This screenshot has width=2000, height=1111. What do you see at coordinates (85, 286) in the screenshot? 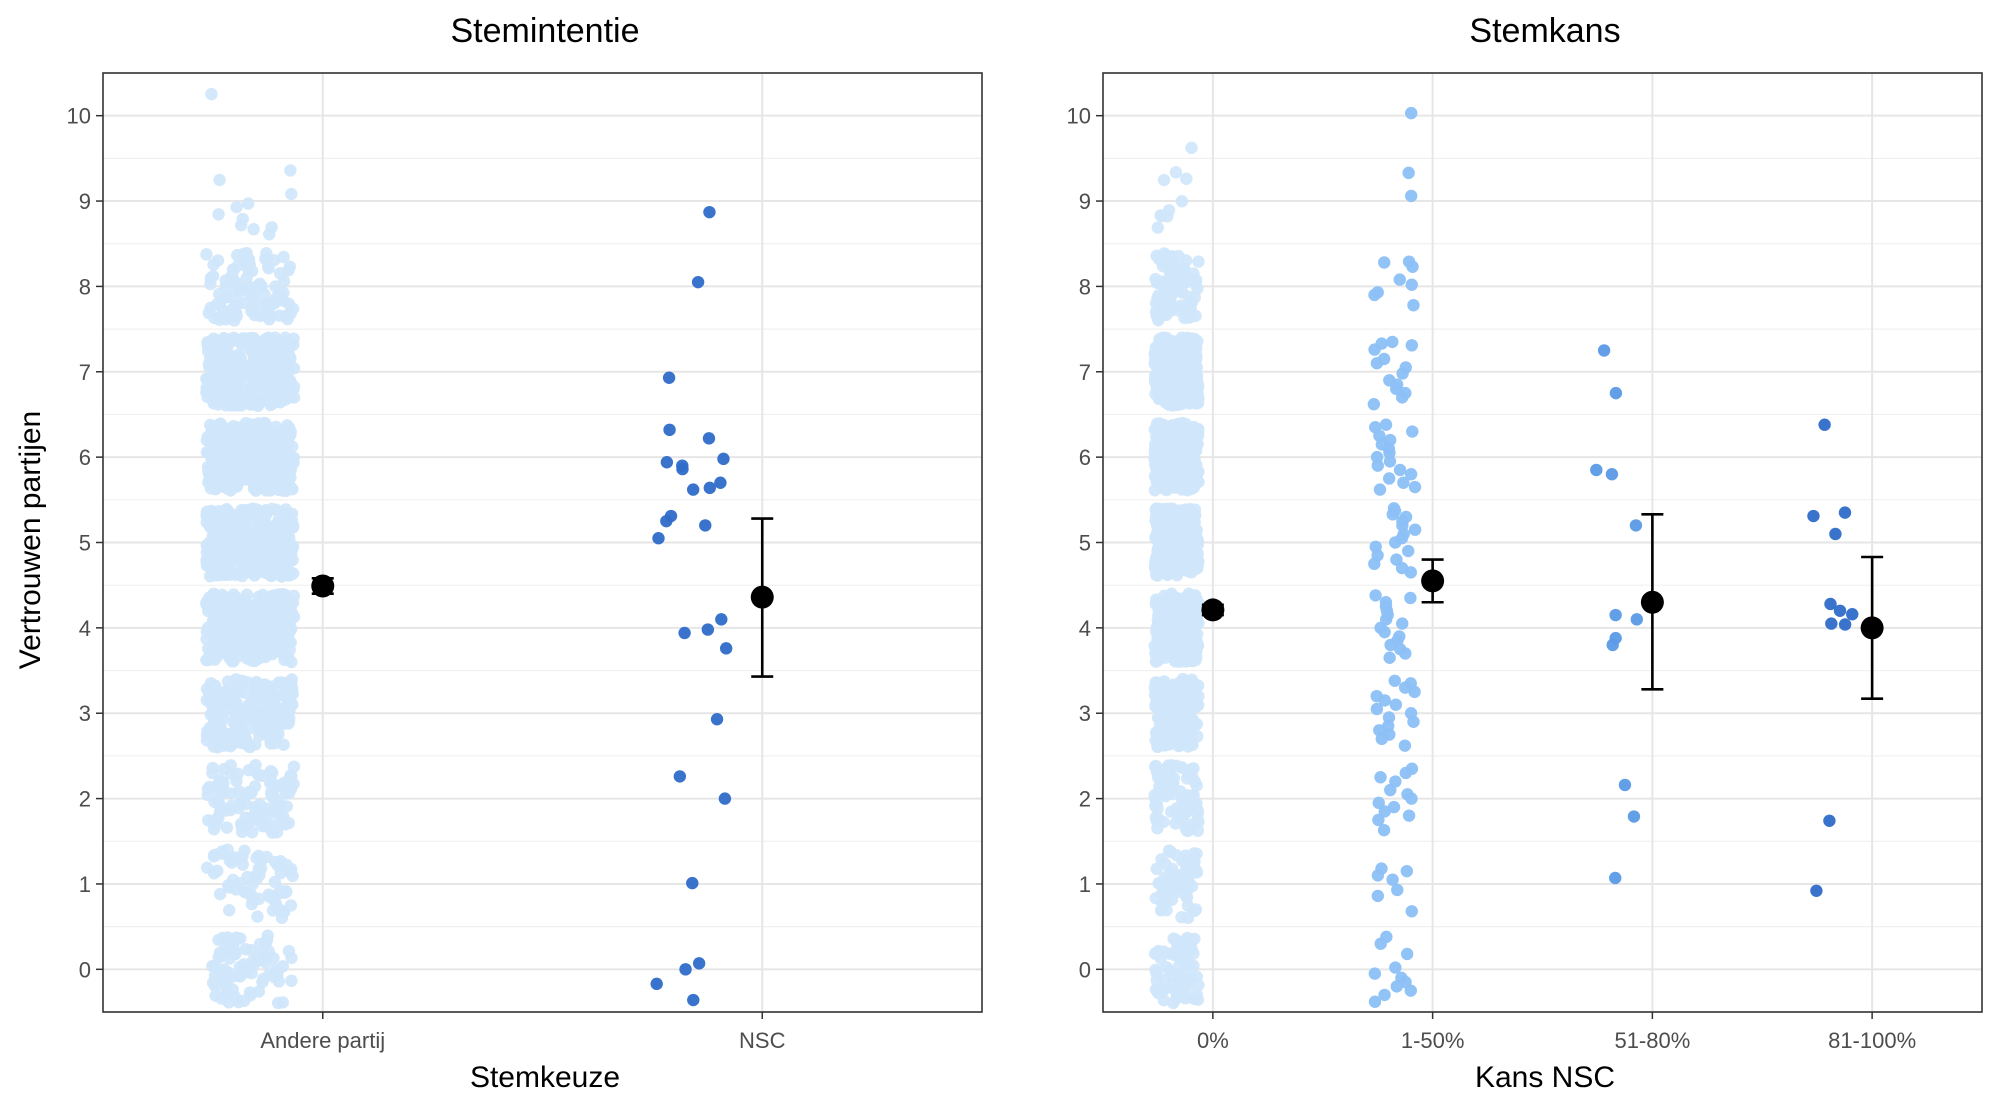
I see `y-tick-label: 8` at bounding box center [85, 286].